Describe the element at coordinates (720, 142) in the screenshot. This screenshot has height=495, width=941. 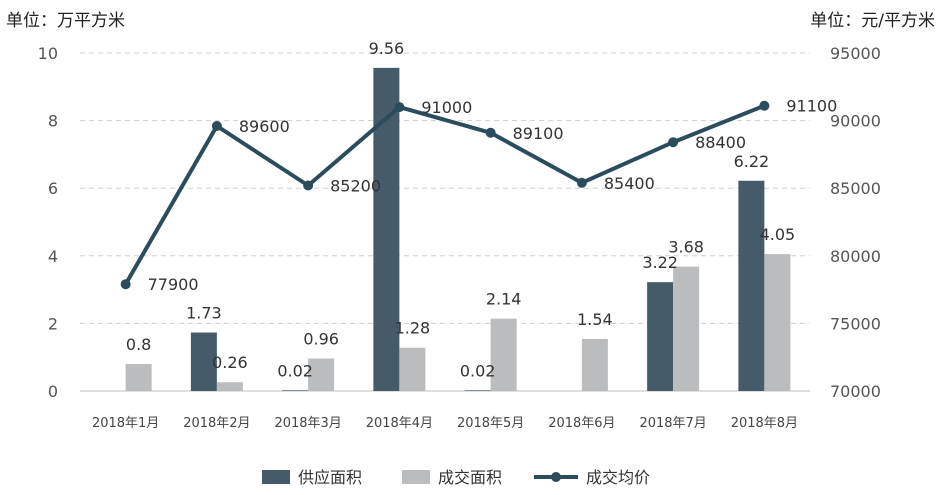
I see `price-data-label: 88400` at that location.